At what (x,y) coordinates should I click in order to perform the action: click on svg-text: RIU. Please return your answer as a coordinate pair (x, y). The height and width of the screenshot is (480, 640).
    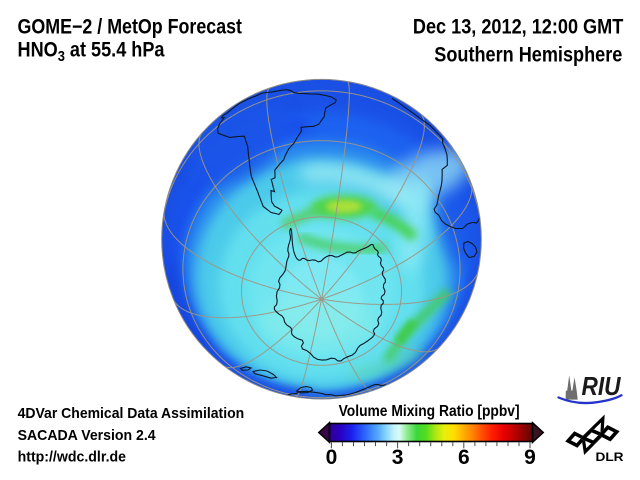
    Looking at the image, I should click on (602, 386).